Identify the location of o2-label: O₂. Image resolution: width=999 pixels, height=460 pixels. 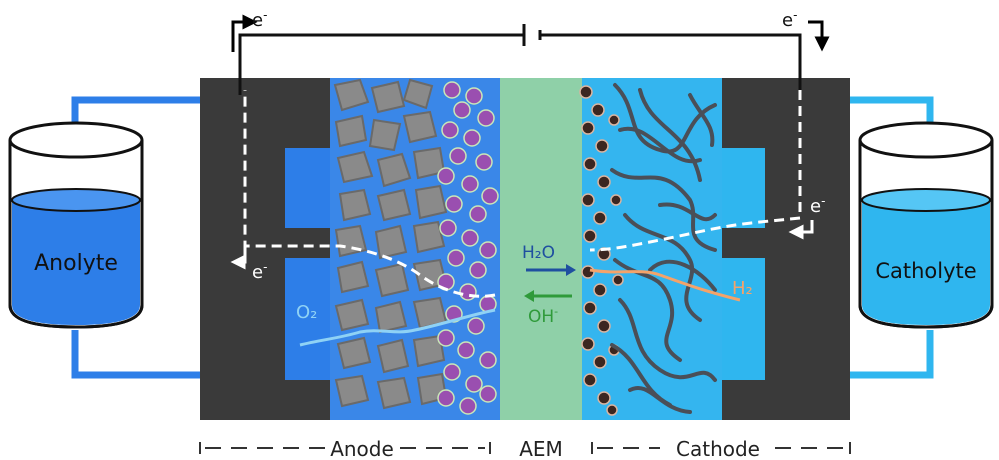
(306, 312).